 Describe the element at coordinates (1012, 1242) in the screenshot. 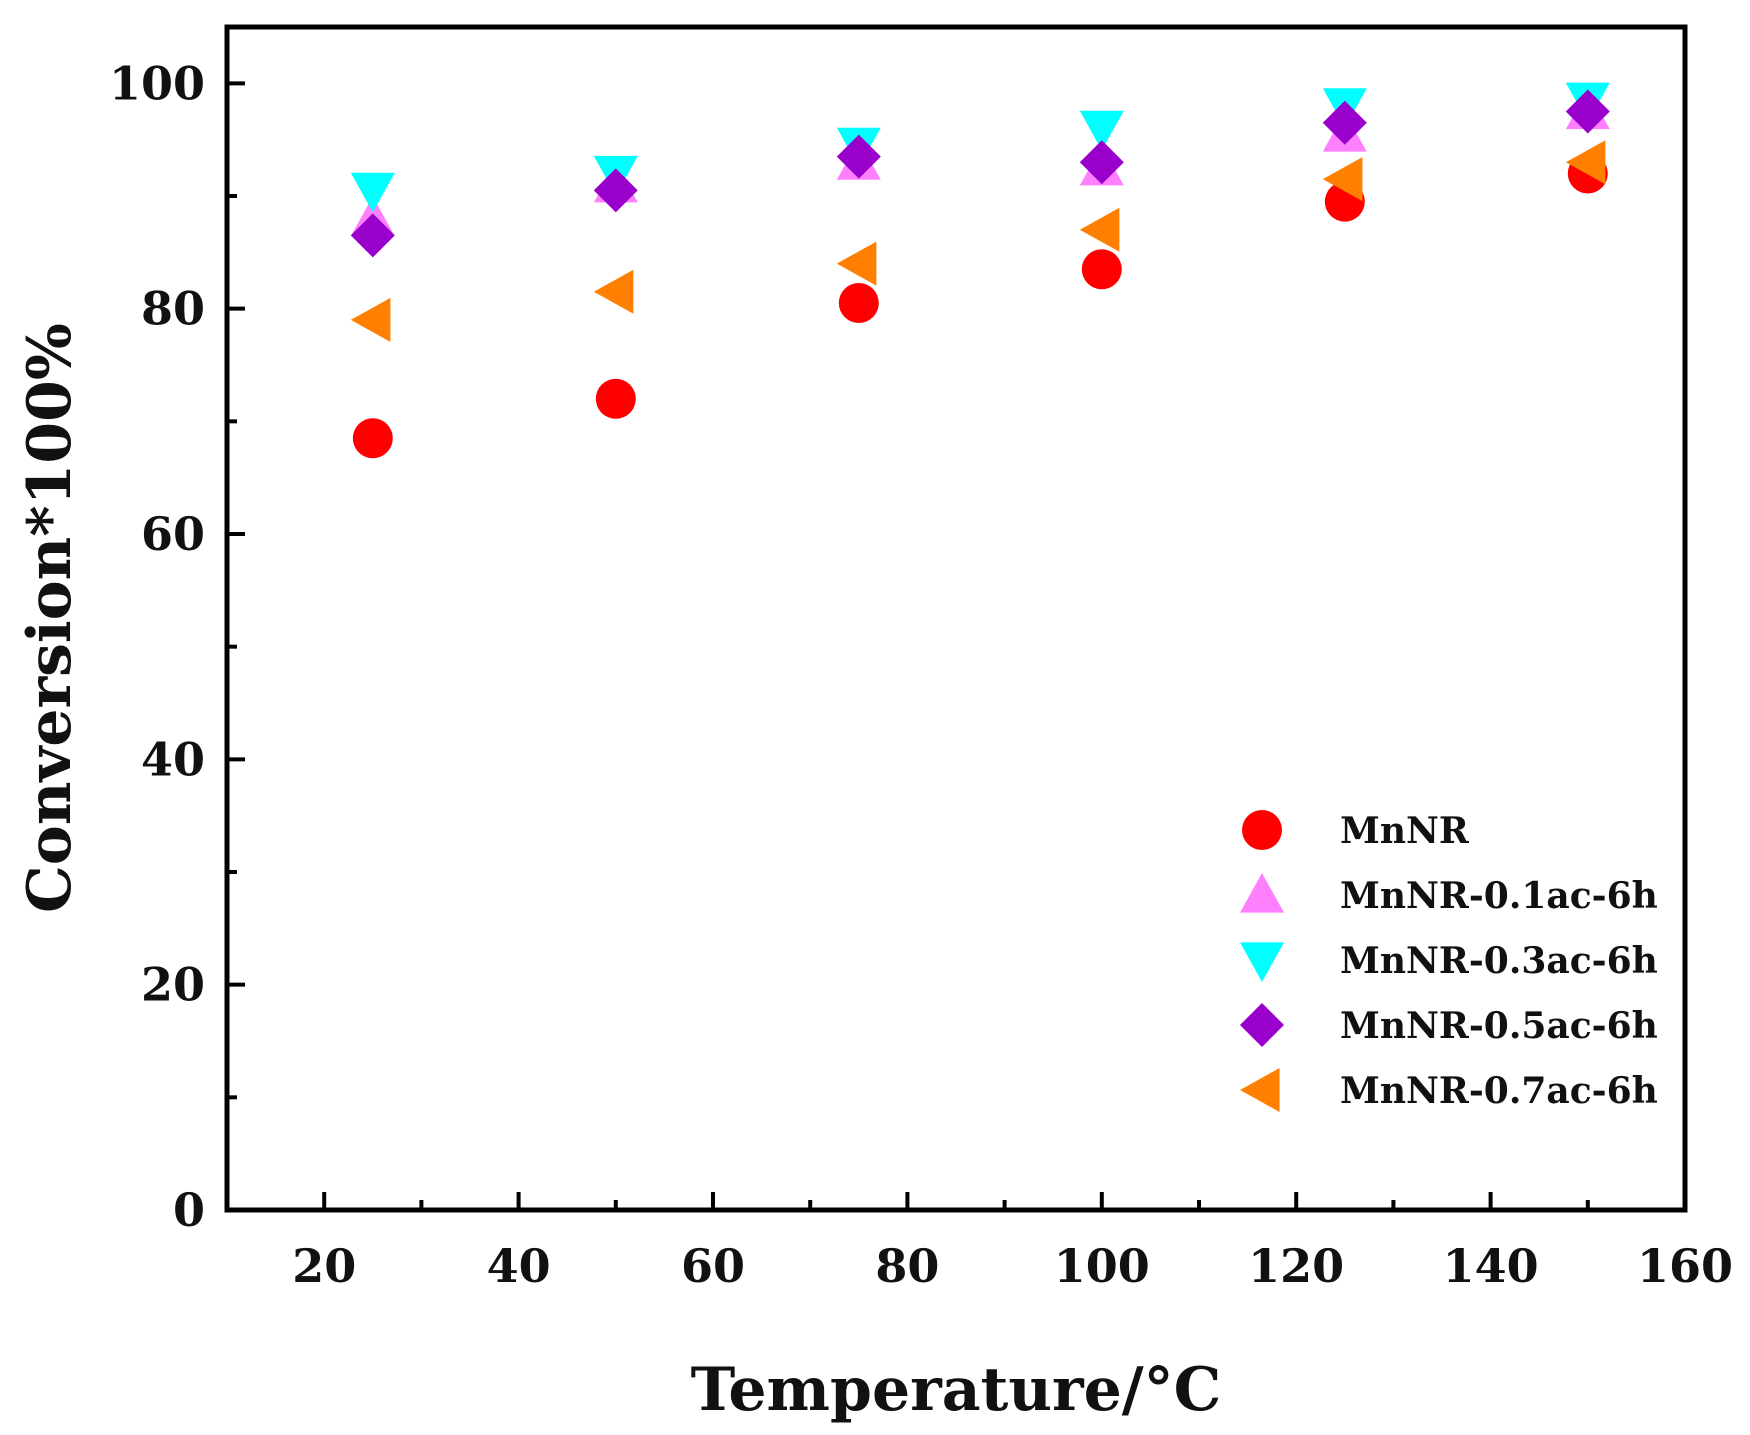

I see `x-axis-ticks: 20 40 60 80 100 120 140 160` at that location.